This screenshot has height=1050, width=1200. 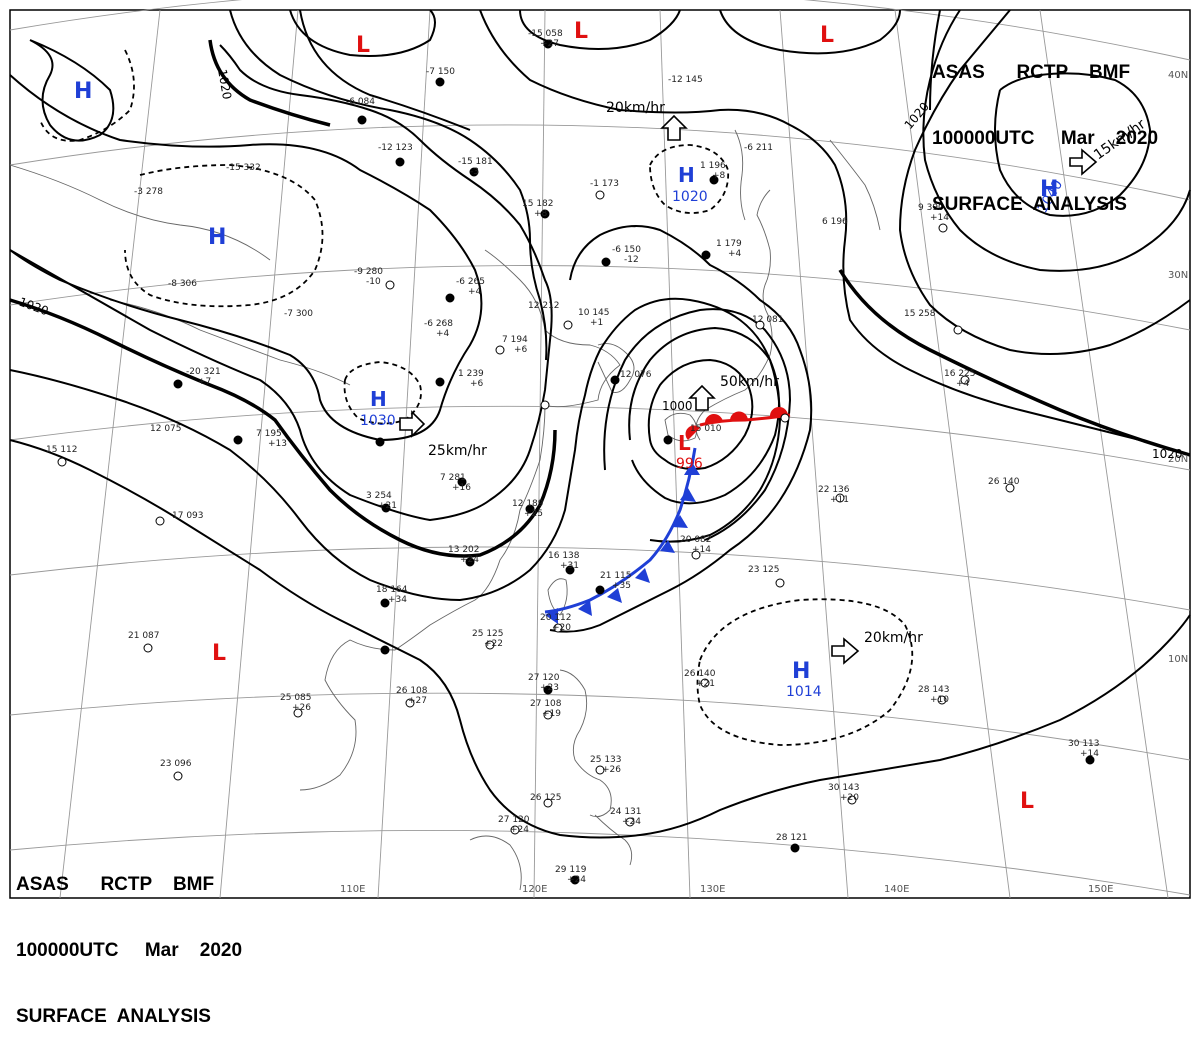 What do you see at coordinates (412, 691) in the screenshot?
I see `station-temp-pressure: 26 108` at bounding box center [412, 691].